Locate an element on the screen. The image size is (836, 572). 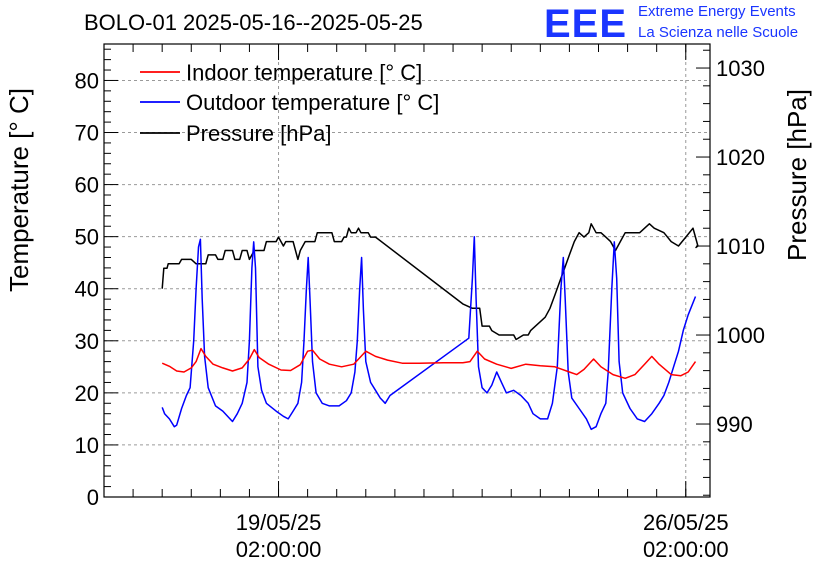
eee-logo: EEE is located at coordinates (586, 24).